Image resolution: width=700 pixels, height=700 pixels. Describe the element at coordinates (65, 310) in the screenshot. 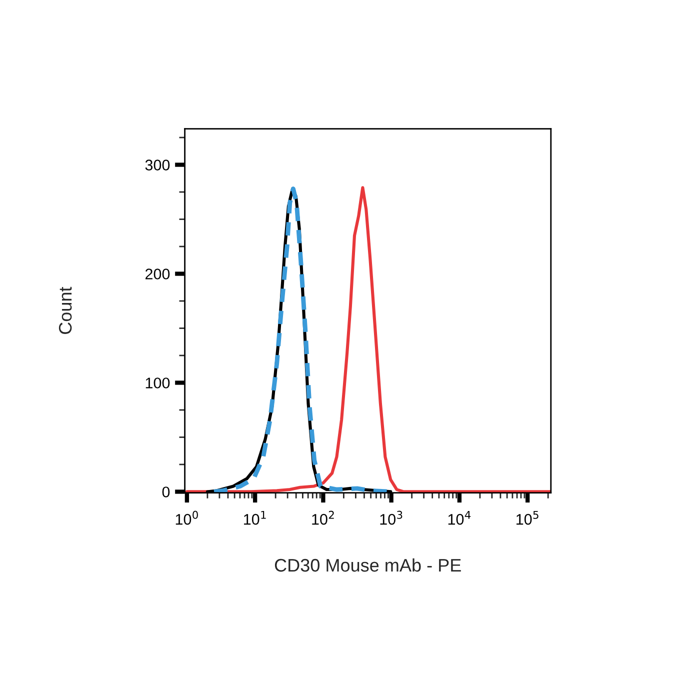

I see `y-axis-title: Count` at that location.